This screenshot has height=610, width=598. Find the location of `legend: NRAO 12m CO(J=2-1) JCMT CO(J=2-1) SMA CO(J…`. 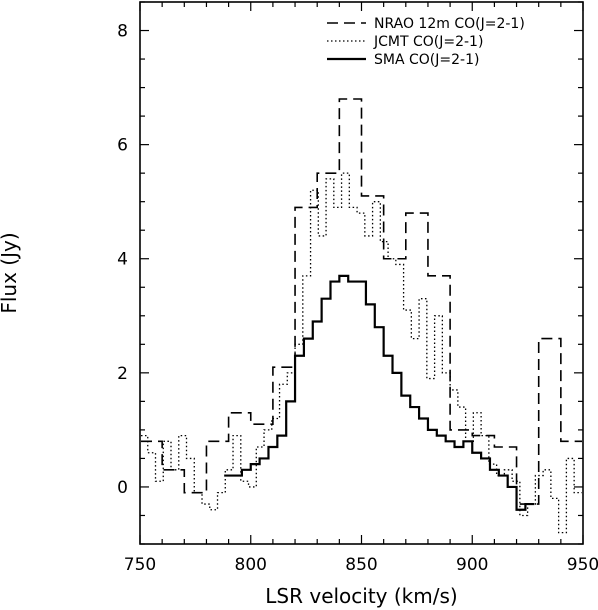

legend: NRAO 12m CO(J=2-1) JCMT CO(J=2-1) SMA CO(J… is located at coordinates (426, 42).